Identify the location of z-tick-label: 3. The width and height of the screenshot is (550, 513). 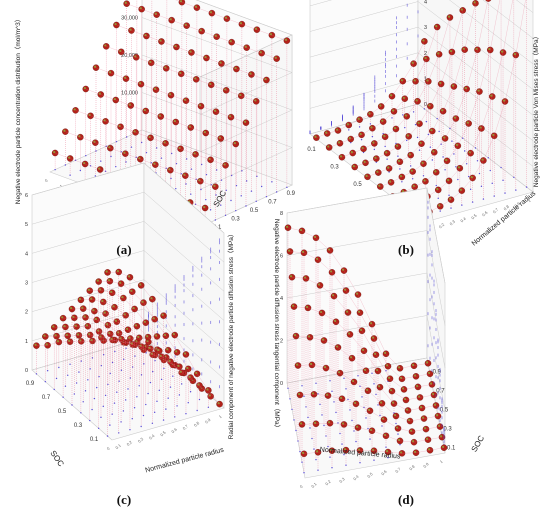
(425, 28).